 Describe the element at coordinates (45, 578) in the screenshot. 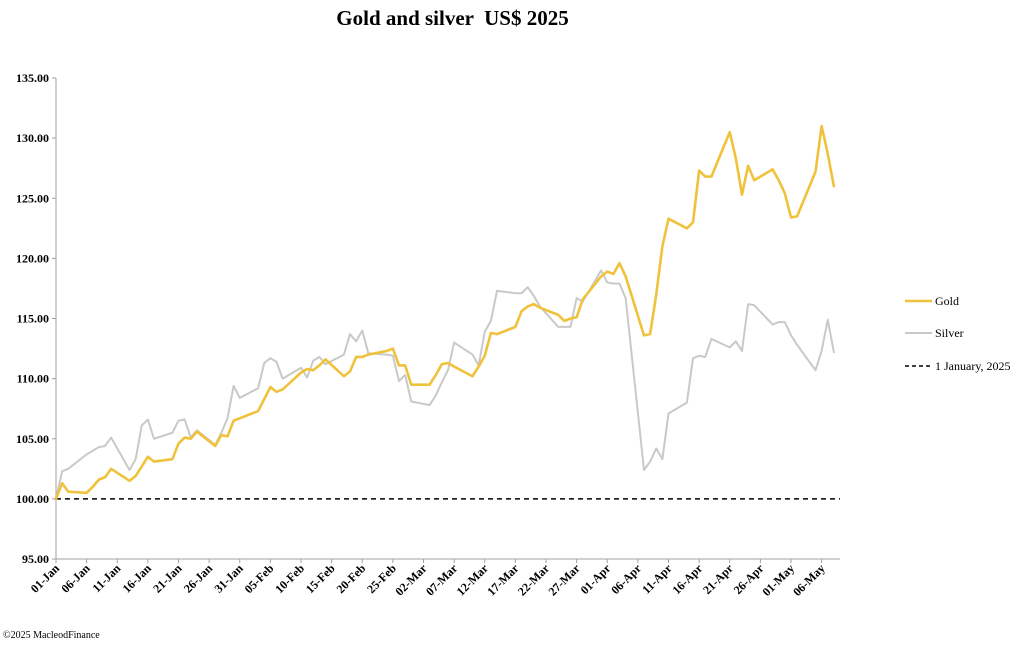

I see `x-tick-label: 01-Jan` at that location.